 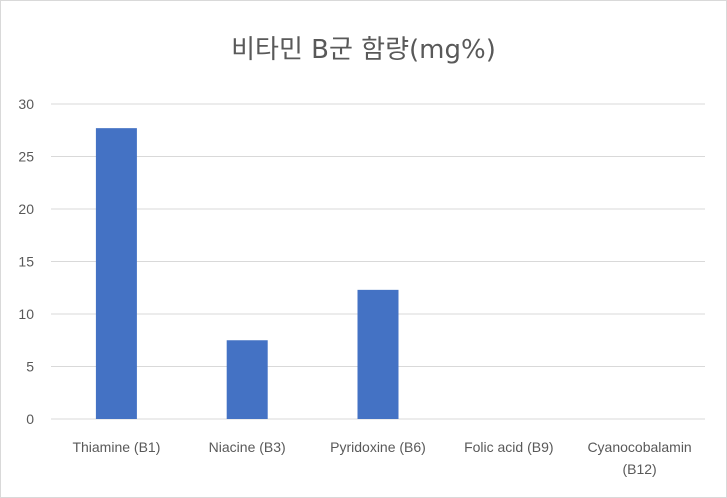 I want to click on x-category-label-line: Cyanocobalamin, so click(x=639, y=447).